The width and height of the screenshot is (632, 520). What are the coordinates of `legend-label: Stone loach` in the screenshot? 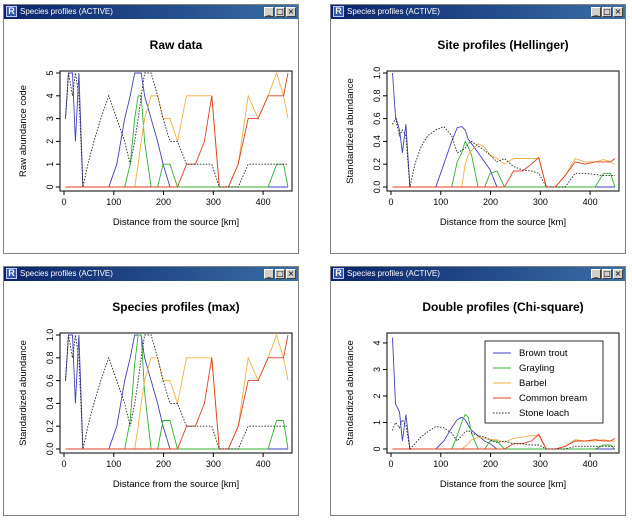 It's located at (544, 413).